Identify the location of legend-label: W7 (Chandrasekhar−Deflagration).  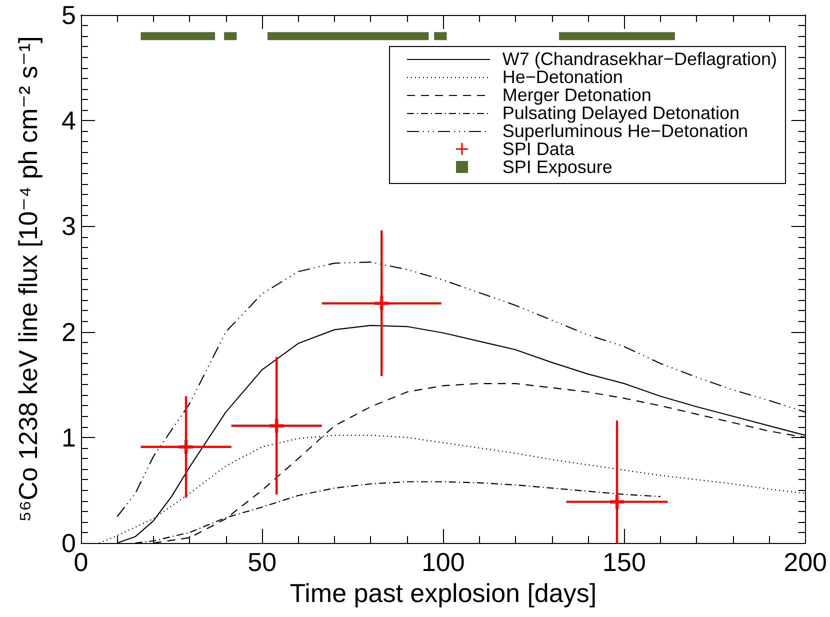
(639, 59).